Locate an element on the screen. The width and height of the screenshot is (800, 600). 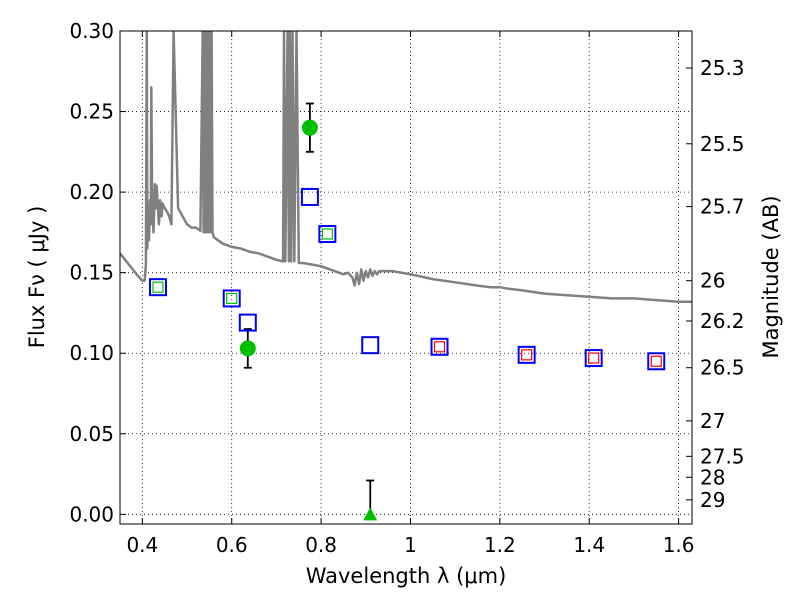
x-tick-label: 0.4 is located at coordinates (142, 545).